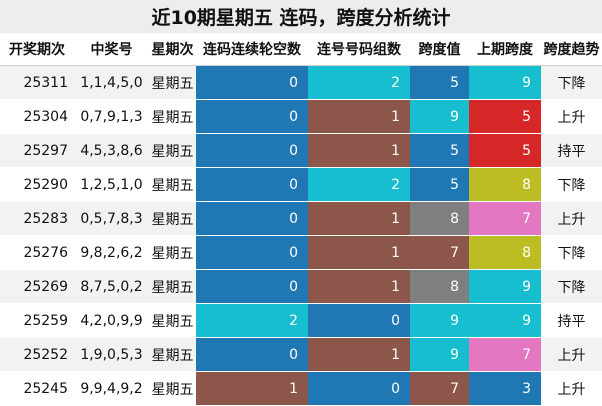 This screenshot has height=406, width=602. I want to click on numbers-cell: 4,5,3,8,6, so click(111, 150).